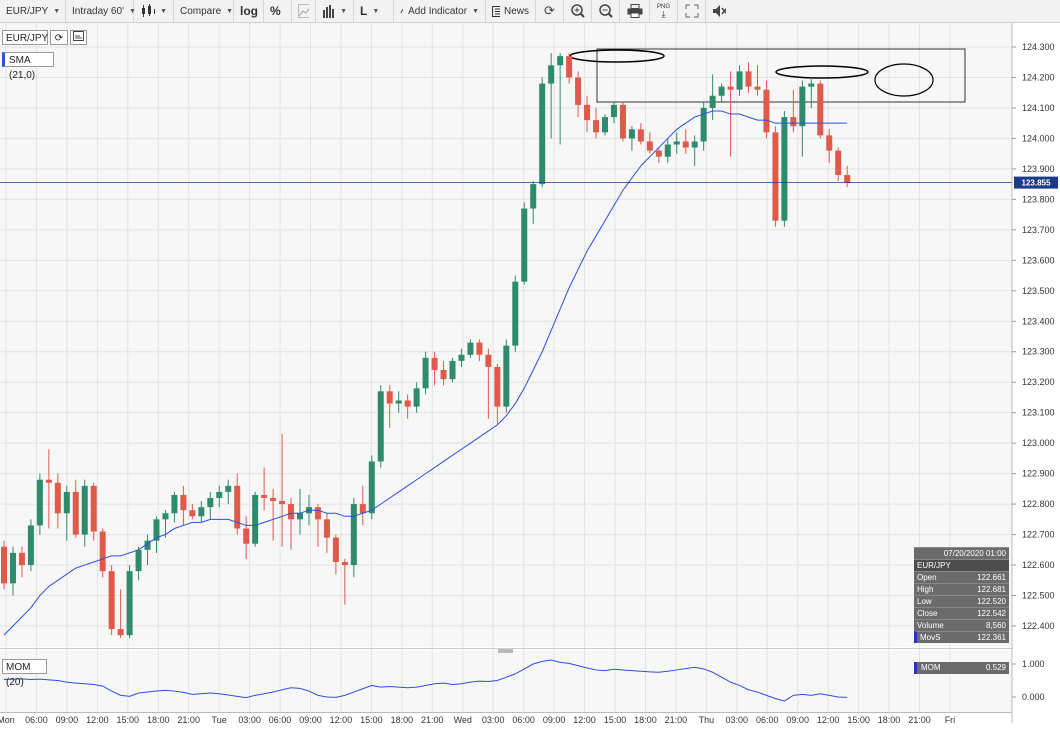 Image resolution: width=1060 pixels, height=737 pixels. I want to click on zoom-out-icon, so click(605, 11).